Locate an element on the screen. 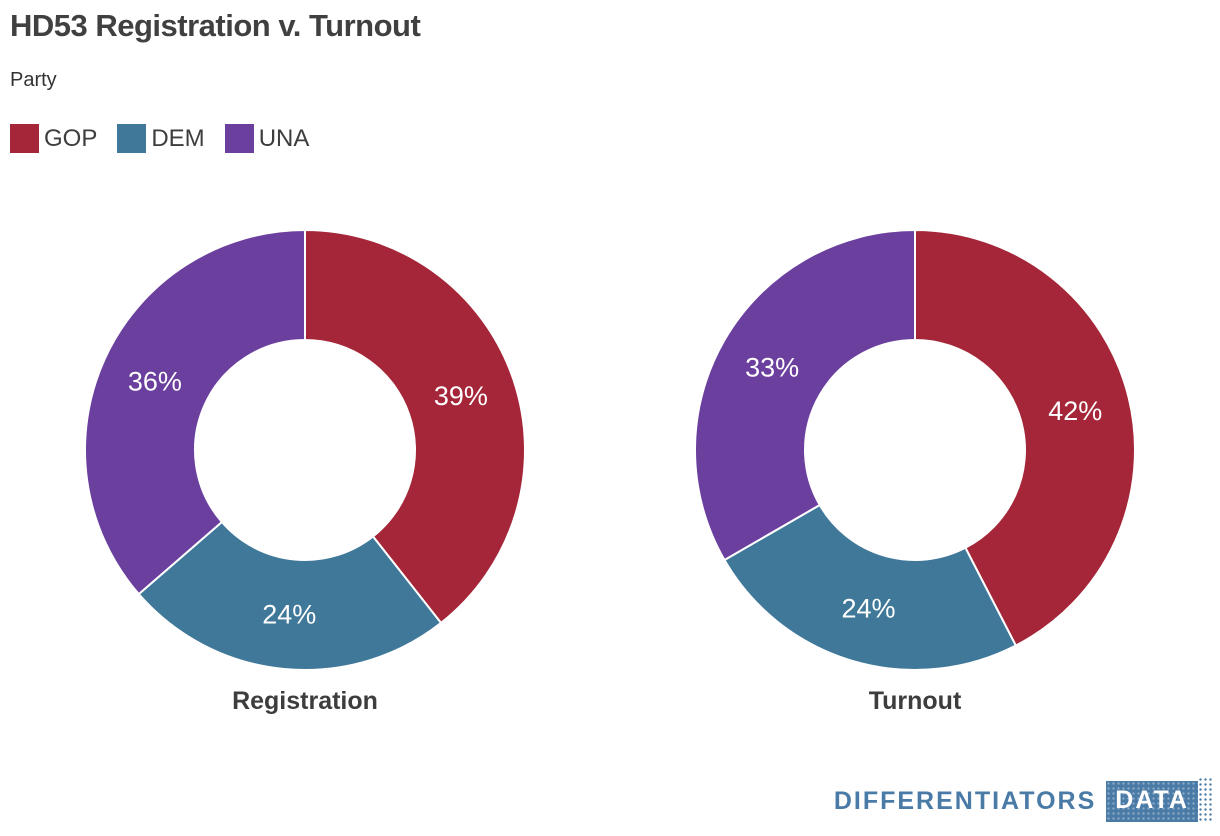  slice-value-label-una: 36% is located at coordinates (155, 382).